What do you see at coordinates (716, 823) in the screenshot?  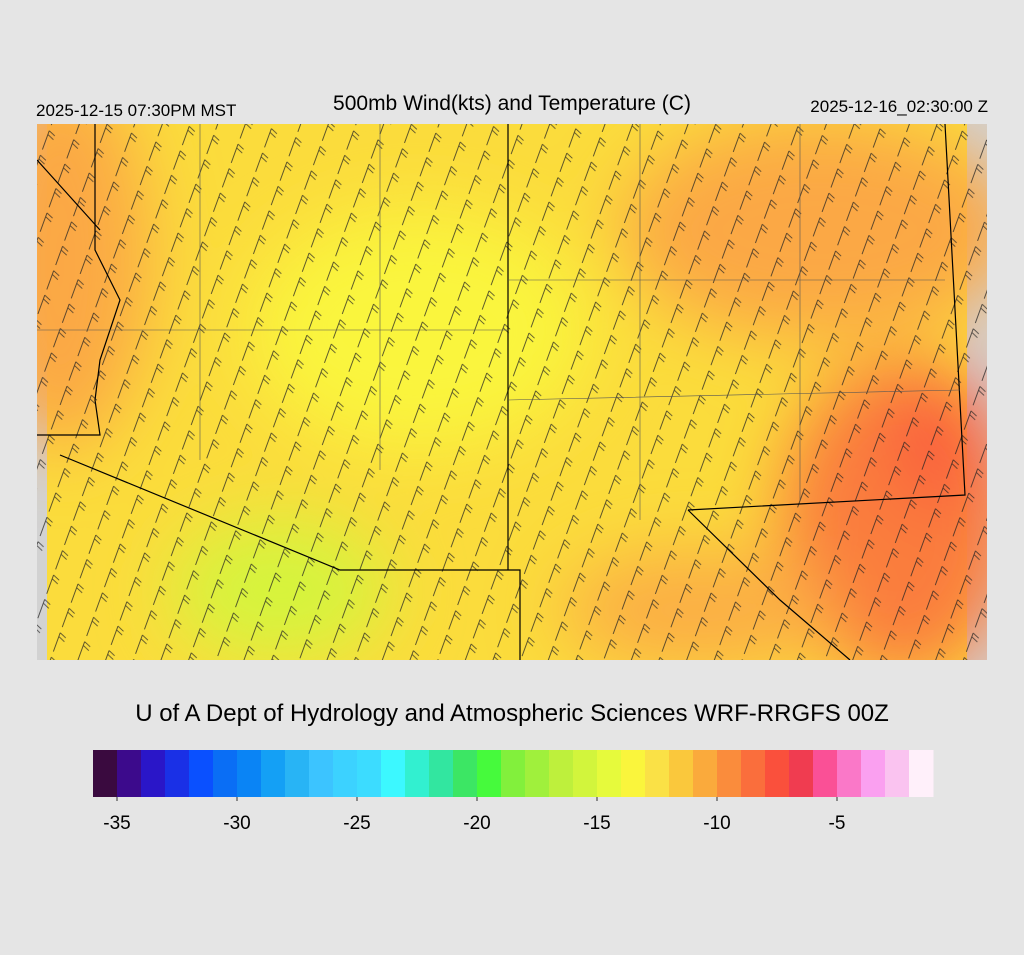 I see `colorbar-tick-label: -10` at bounding box center [716, 823].